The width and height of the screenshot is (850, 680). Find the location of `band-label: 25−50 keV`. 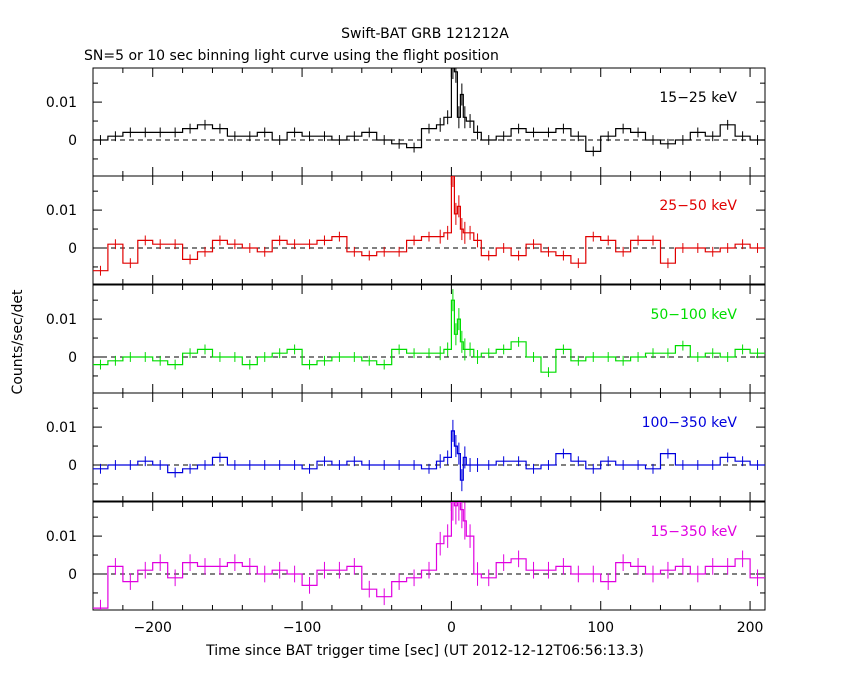

band-label: 25−50 keV is located at coordinates (698, 206).